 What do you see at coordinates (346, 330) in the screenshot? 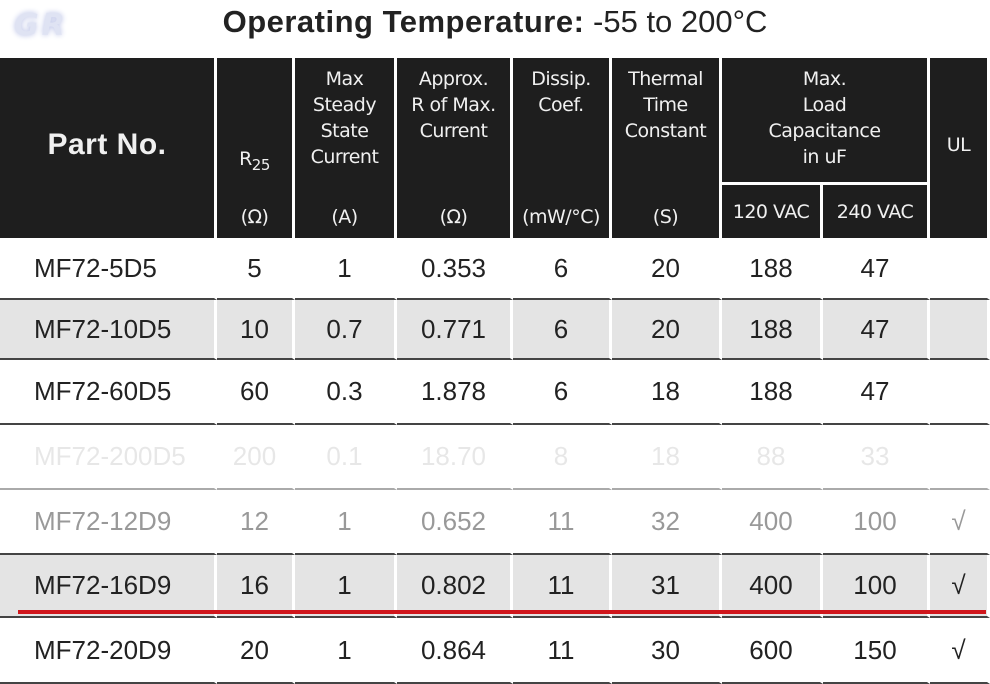
I see `table-cell: 0.7` at bounding box center [346, 330].